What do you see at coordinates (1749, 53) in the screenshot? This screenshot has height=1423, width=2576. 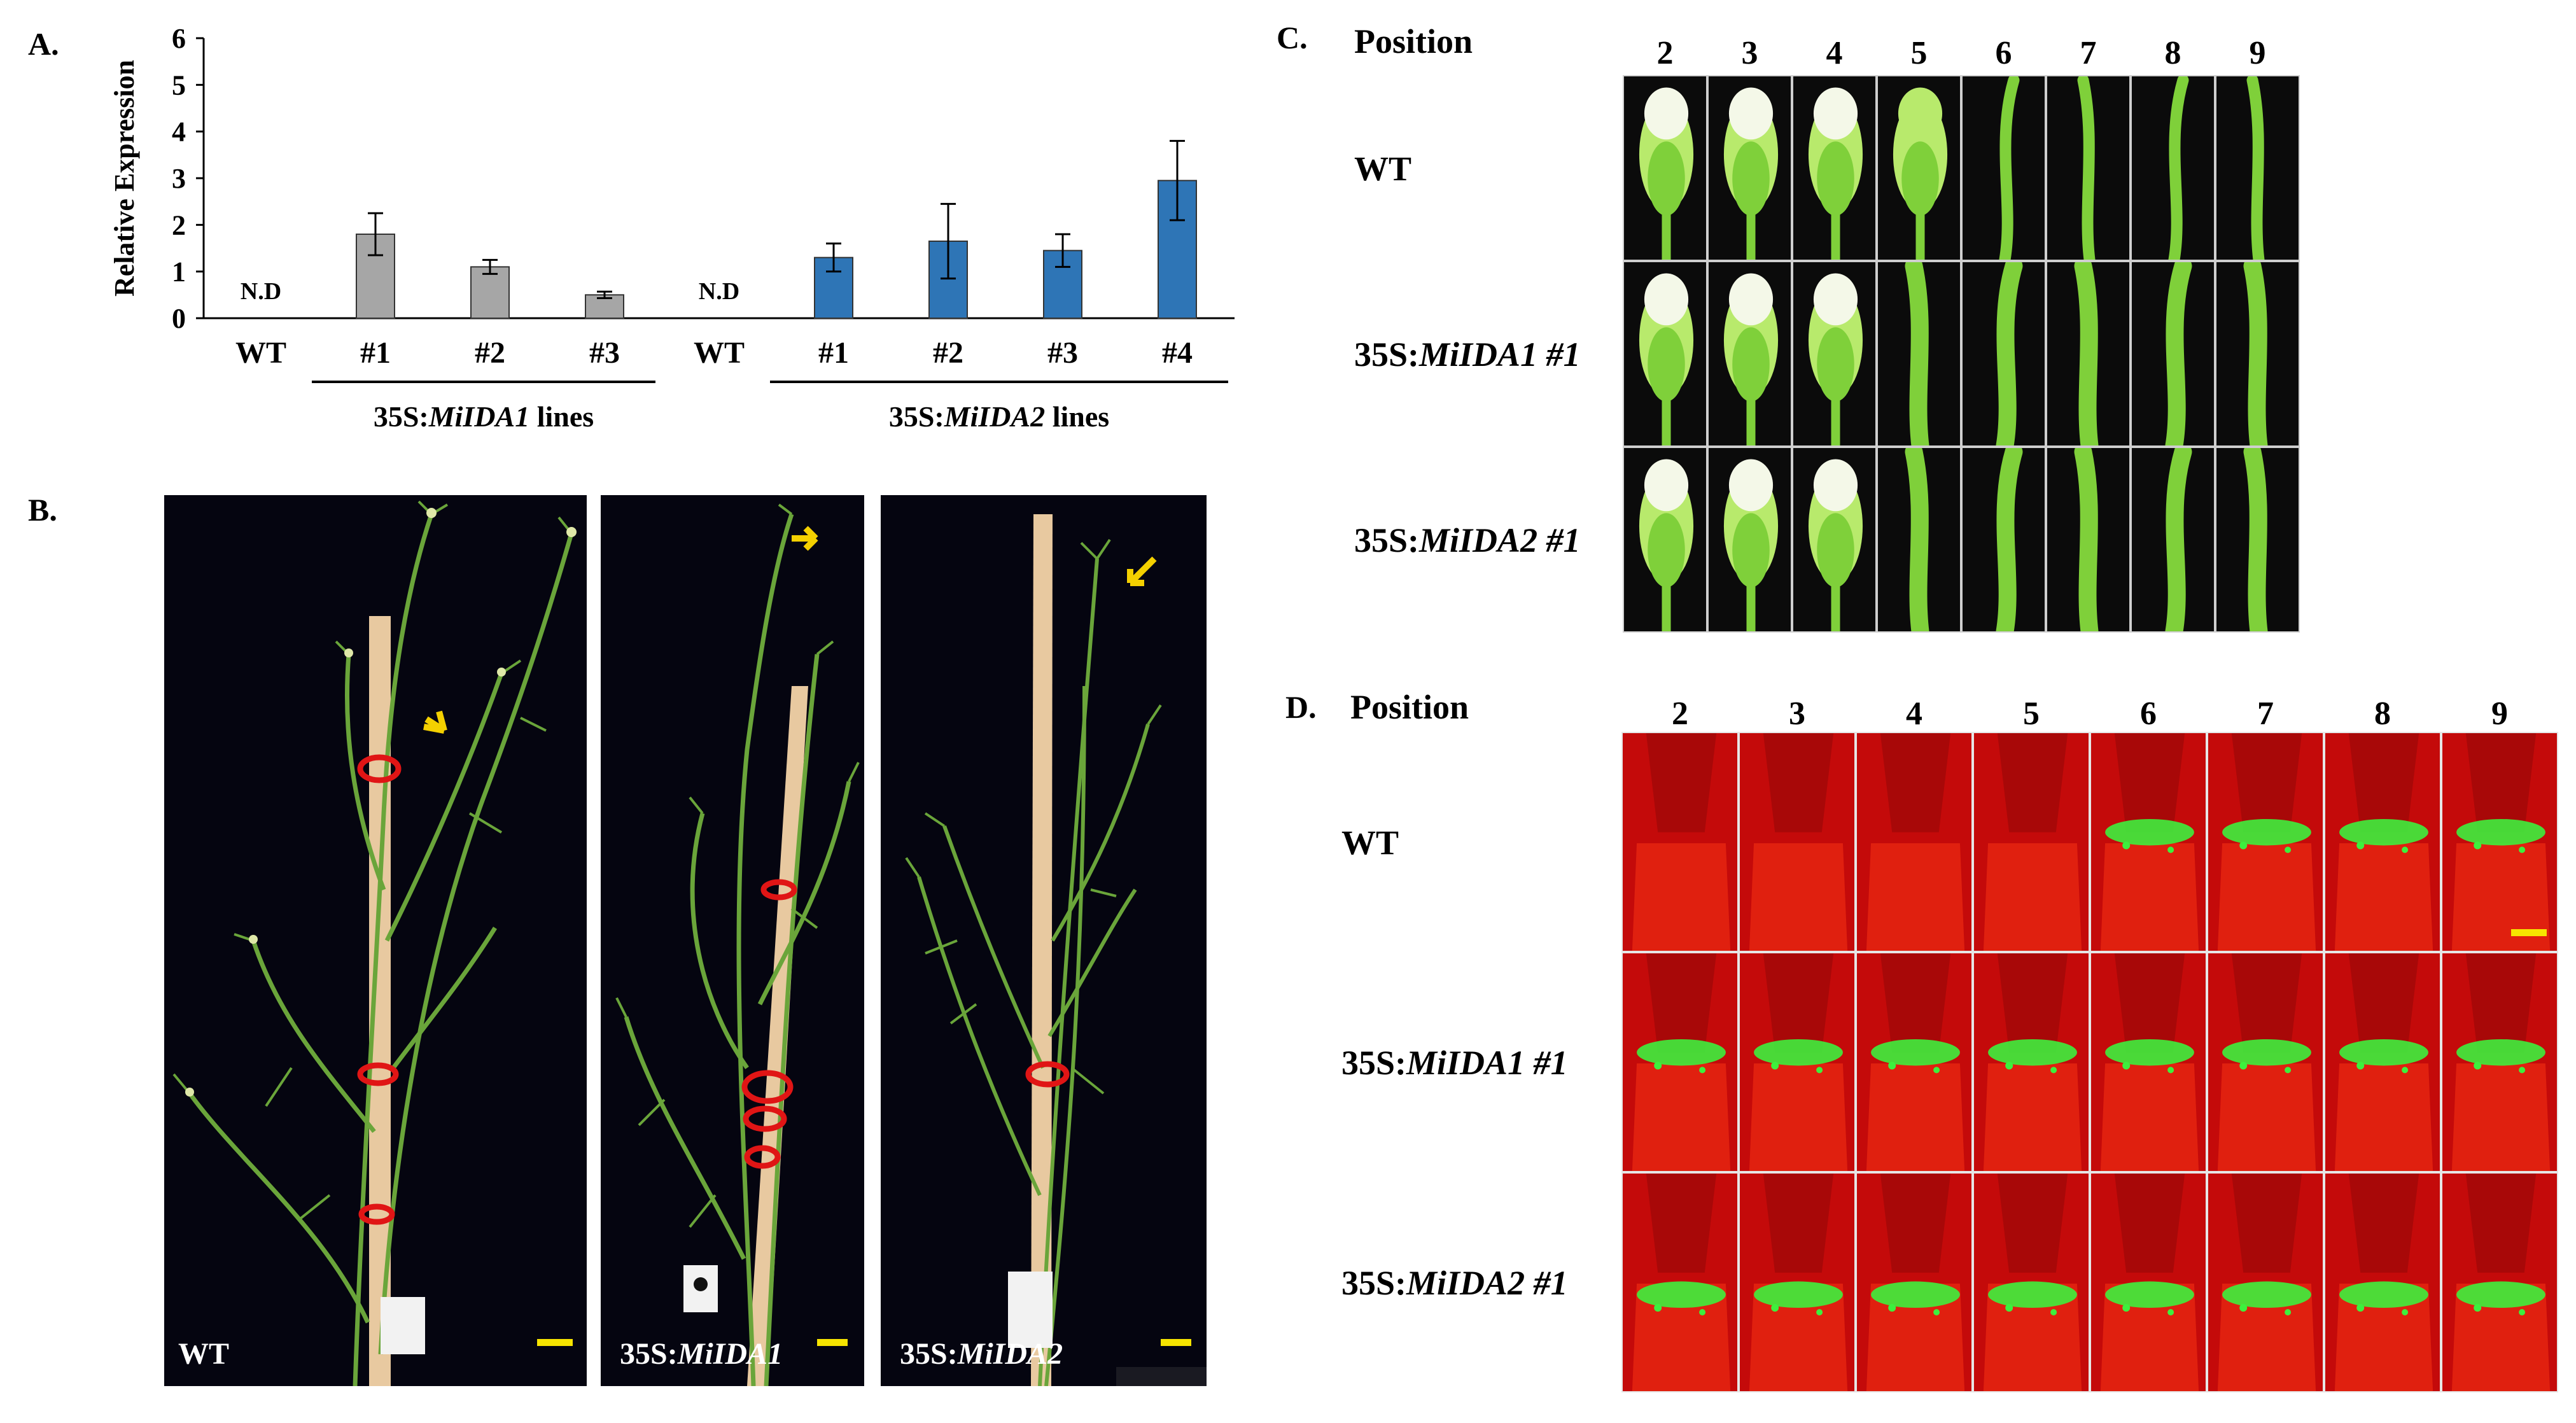 I see `position-number: 3` at bounding box center [1749, 53].